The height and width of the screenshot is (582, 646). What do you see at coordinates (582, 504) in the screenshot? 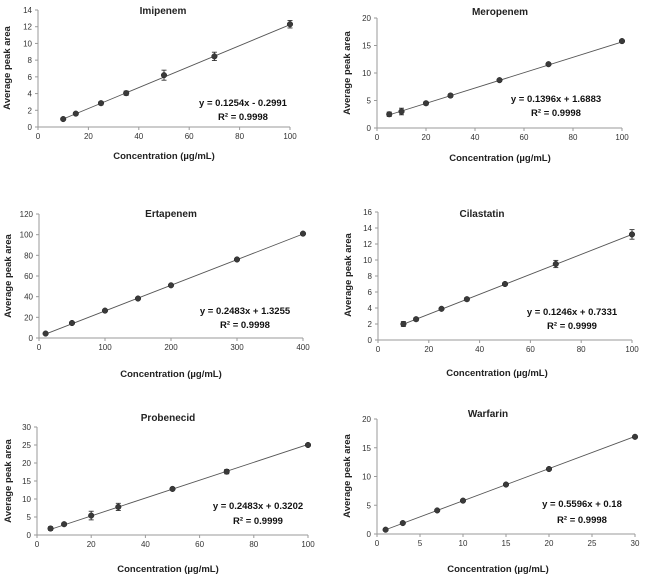
I see `regression-equation: y = 0.5596x + 0.18` at bounding box center [582, 504].